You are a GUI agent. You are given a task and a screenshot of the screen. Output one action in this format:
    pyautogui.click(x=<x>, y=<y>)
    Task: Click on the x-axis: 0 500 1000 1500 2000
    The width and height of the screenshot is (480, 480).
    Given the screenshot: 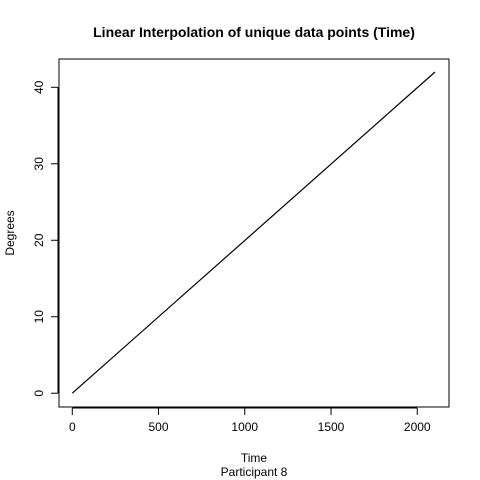 What is the action you would take?
    pyautogui.click(x=250, y=420)
    